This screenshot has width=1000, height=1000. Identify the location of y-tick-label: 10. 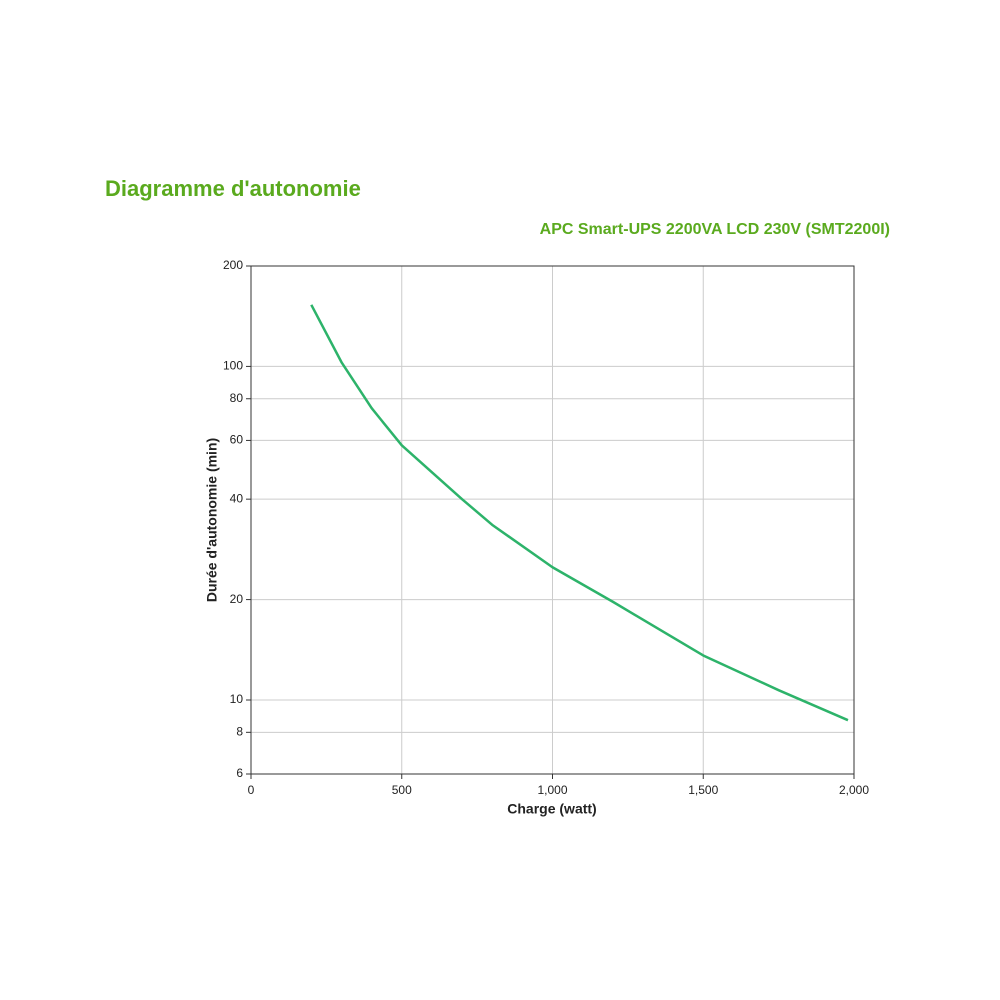
(237, 699).